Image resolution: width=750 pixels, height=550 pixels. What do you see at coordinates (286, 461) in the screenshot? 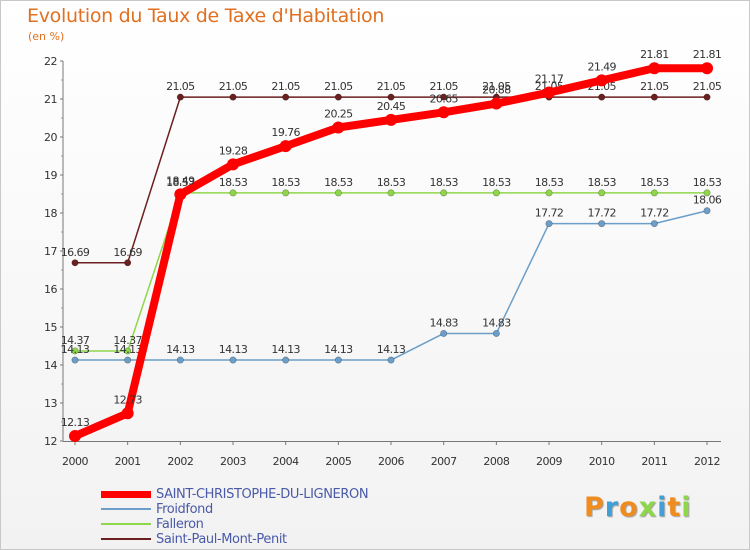
I see `x-tick-label: 2004` at bounding box center [286, 461].